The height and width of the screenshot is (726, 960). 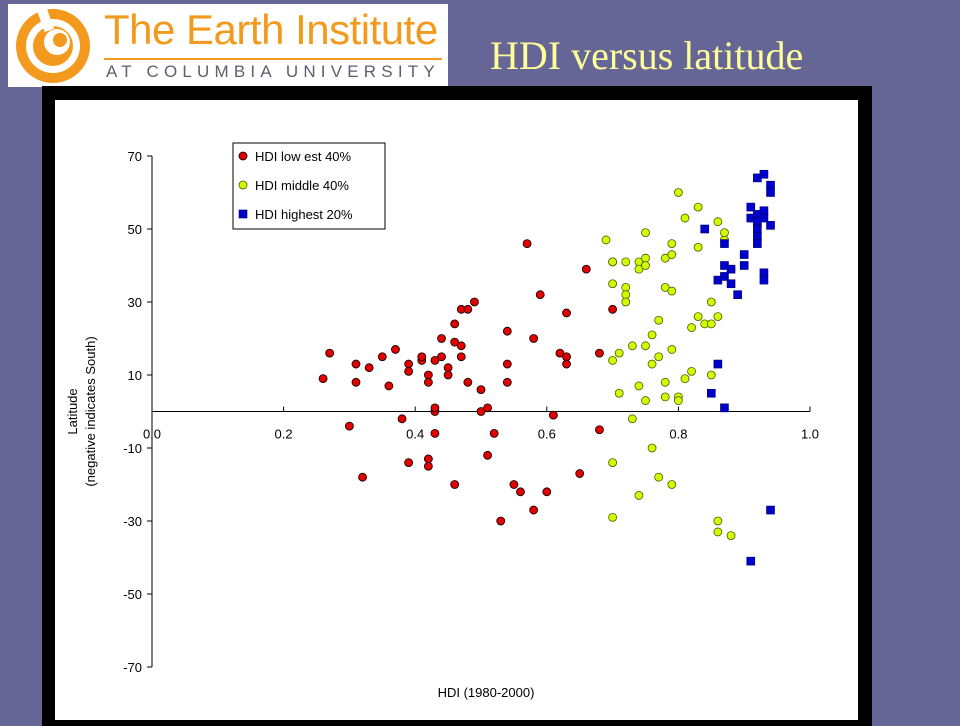 What do you see at coordinates (647, 55) in the screenshot?
I see `slide-title: HDI versus latitude` at bounding box center [647, 55].